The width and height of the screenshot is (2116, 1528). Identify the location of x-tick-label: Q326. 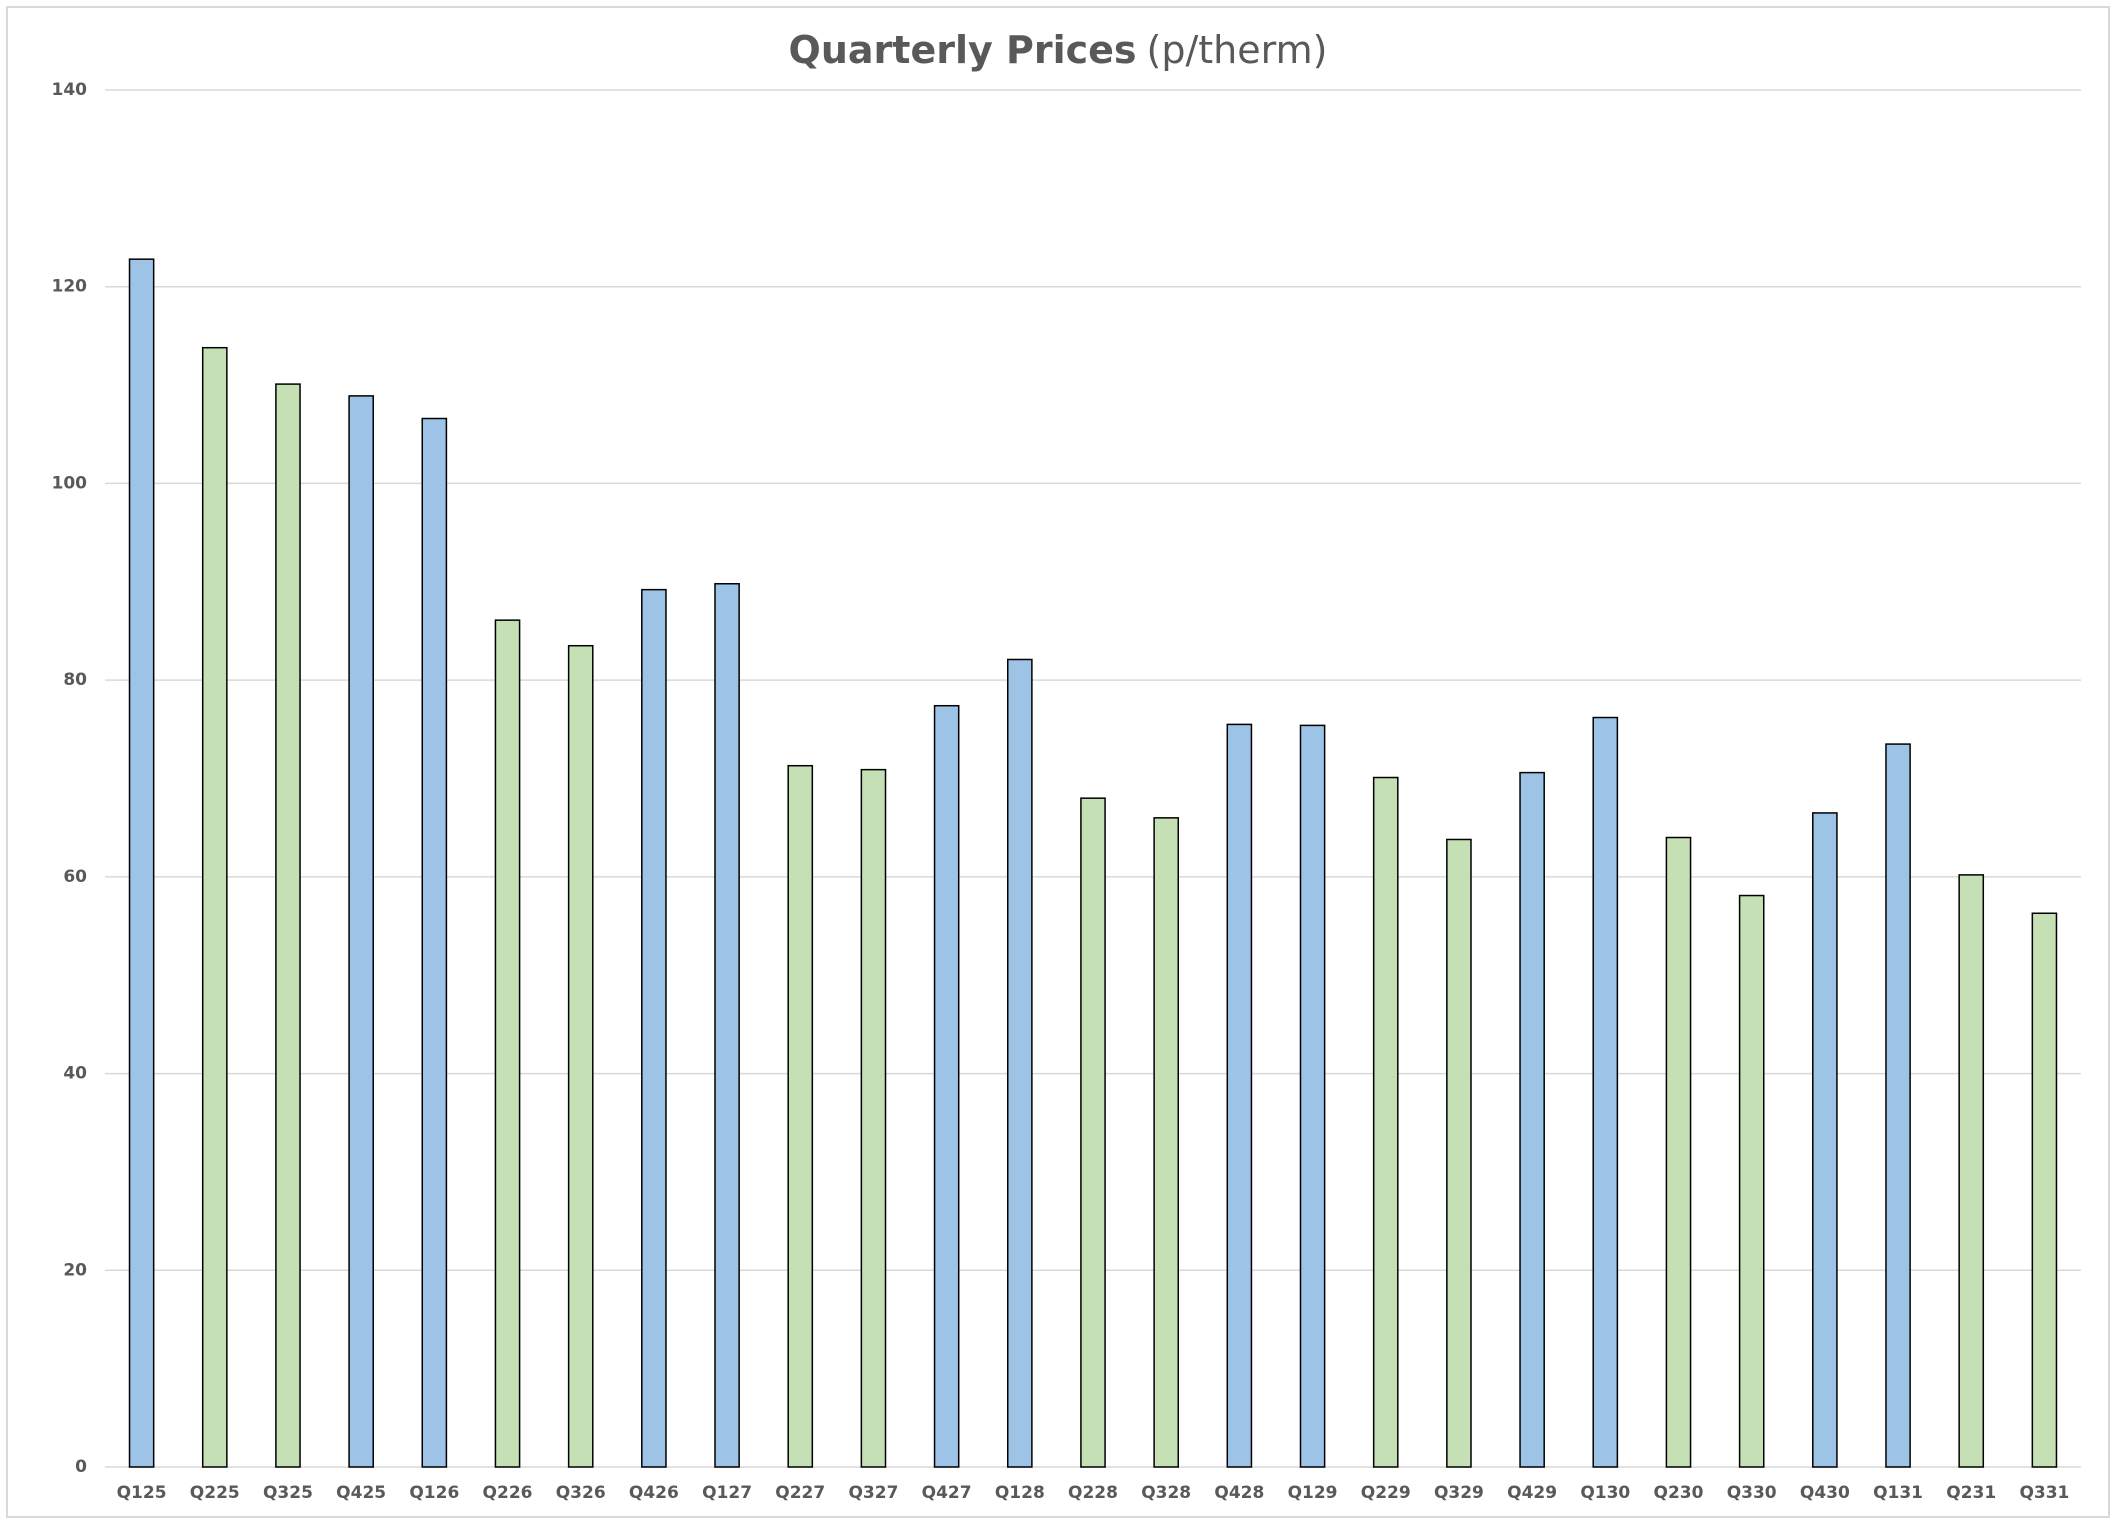
(581, 1493).